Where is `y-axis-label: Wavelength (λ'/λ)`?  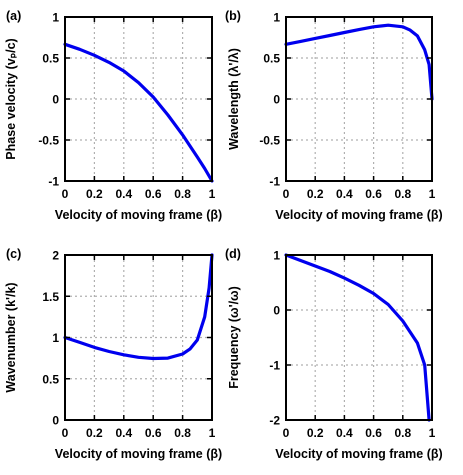
y-axis-label: Wavelength (λ'/λ) is located at coordinates (234, 99).